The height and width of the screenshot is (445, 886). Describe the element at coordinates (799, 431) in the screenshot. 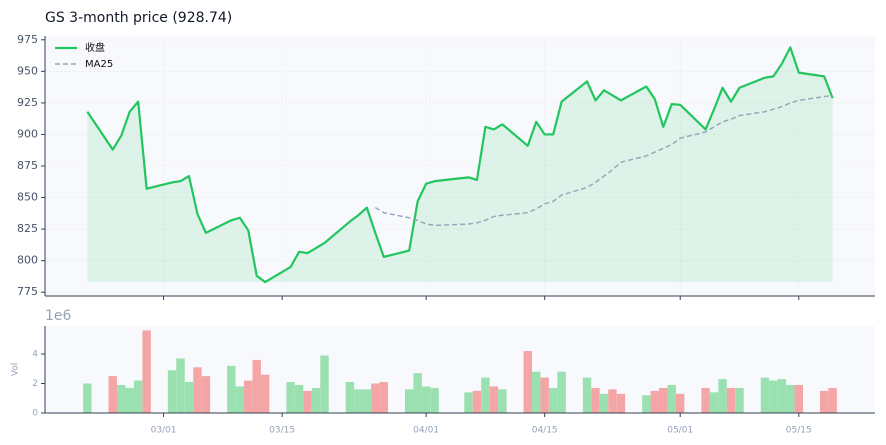

I see `x-tick-label: 05/15` at that location.